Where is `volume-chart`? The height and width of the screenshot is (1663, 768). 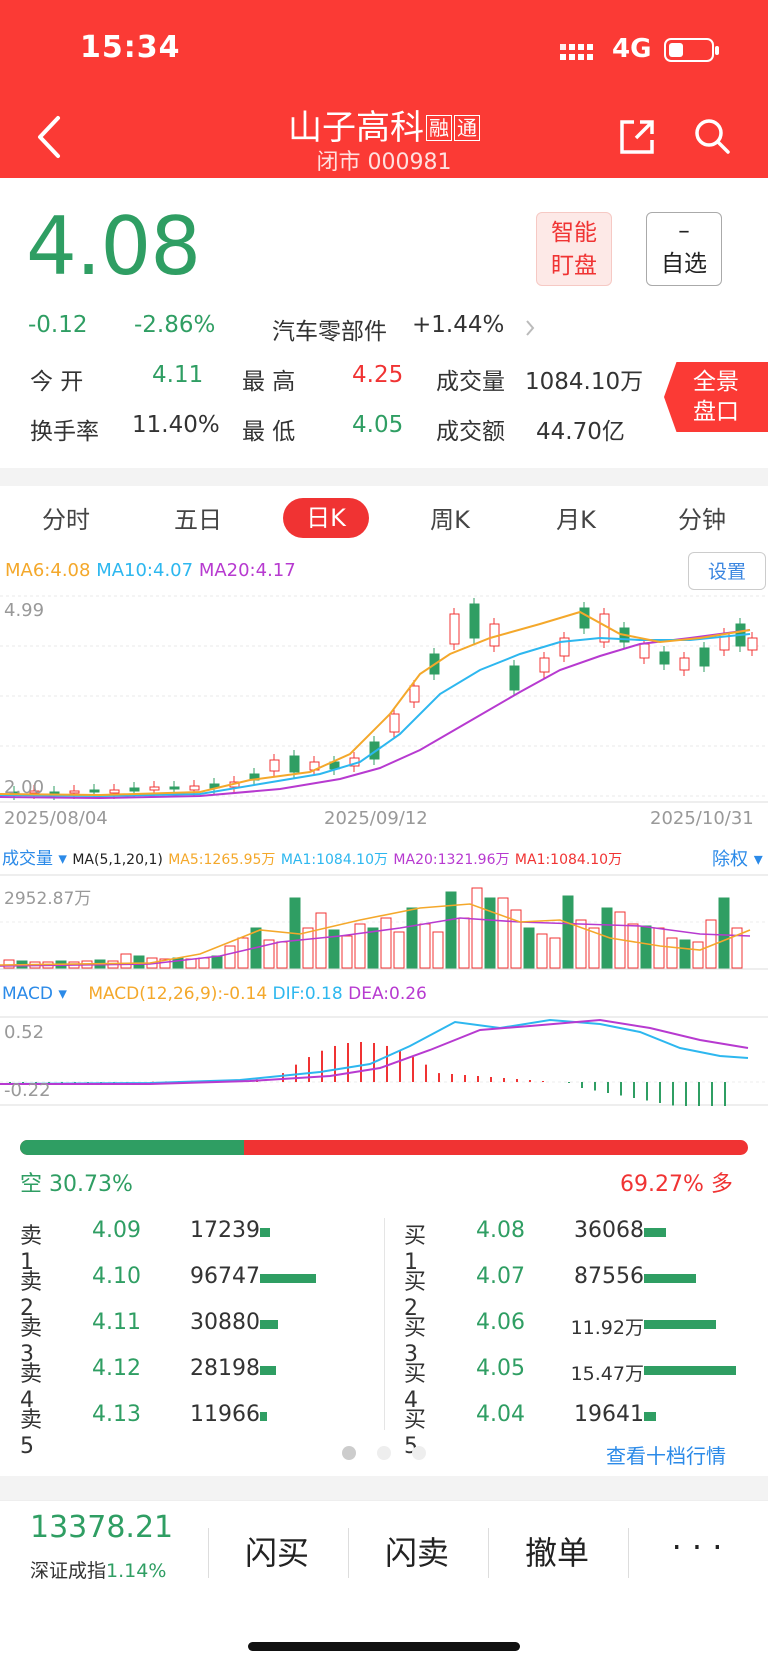 volume-chart is located at coordinates (384, 922).